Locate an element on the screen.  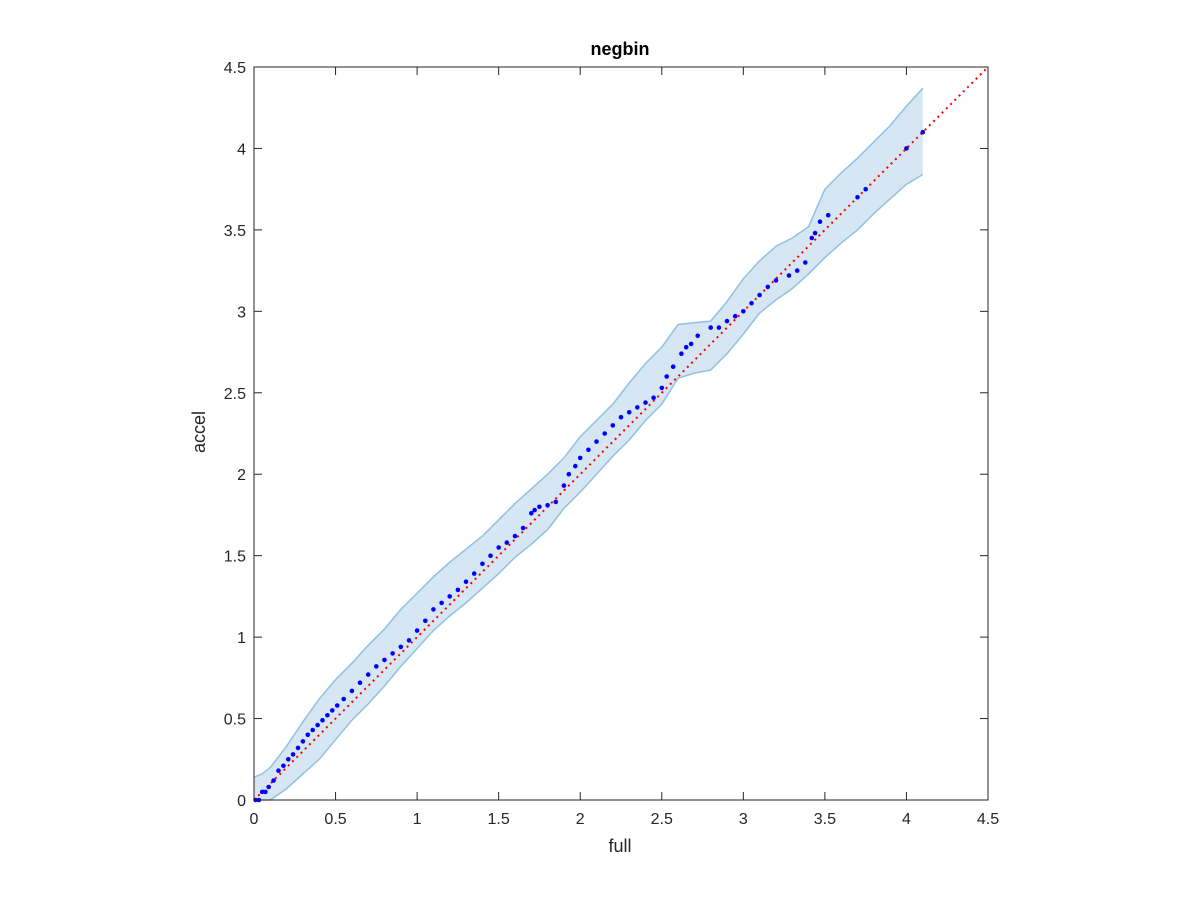
y-tick-label: 3 is located at coordinates (241, 312).